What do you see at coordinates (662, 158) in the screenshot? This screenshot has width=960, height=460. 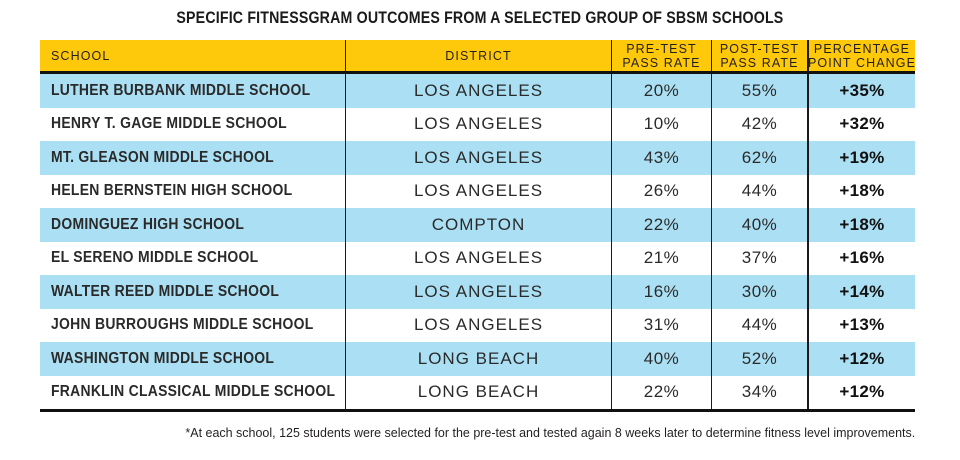 I see `cell-pre-test: 43%` at bounding box center [662, 158].